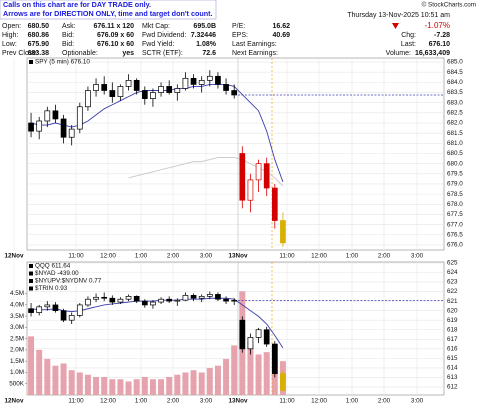  I want to click on field-value: 676.10, so click(440, 44).